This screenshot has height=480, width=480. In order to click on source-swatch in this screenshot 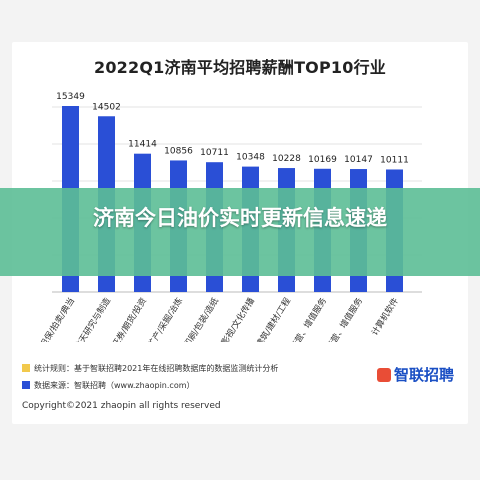, I will do `click(26, 385)`.